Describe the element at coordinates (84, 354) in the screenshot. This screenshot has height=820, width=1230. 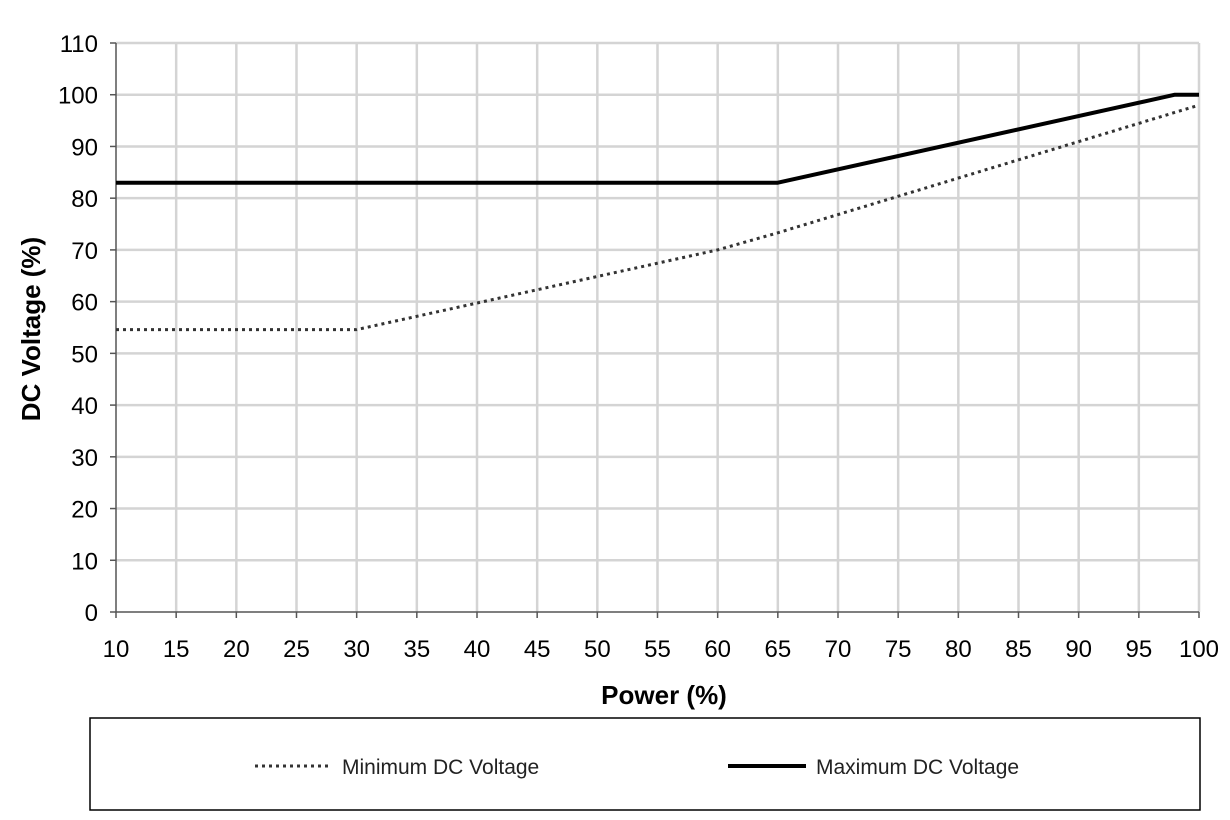
I see `y-tick-label-50: 50` at that location.